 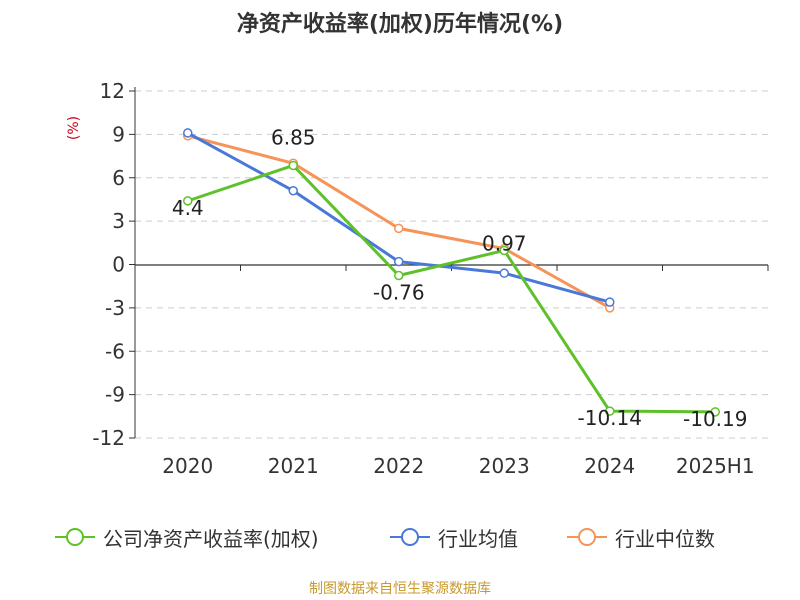 I want to click on legend-label: 行业均值, so click(x=478, y=538).